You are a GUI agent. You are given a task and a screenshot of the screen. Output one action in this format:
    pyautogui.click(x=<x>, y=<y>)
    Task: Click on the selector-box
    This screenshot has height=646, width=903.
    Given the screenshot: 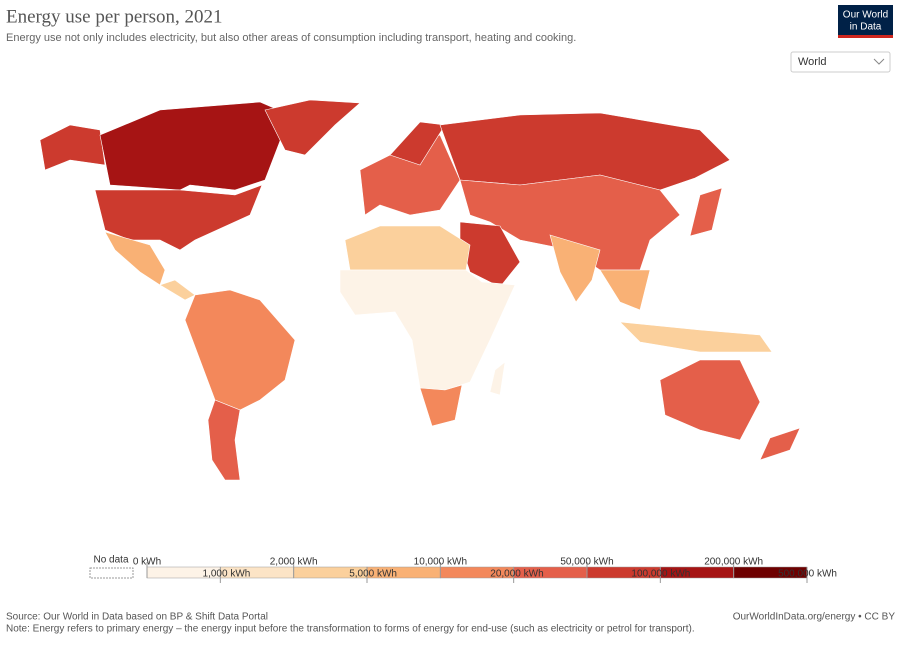 What is the action you would take?
    pyautogui.click(x=840, y=62)
    